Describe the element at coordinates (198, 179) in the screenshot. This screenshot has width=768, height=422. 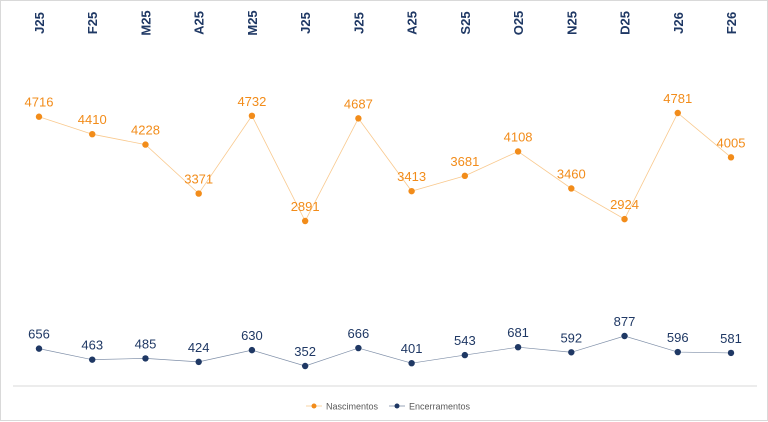
I see `data-label: 3371` at that location.